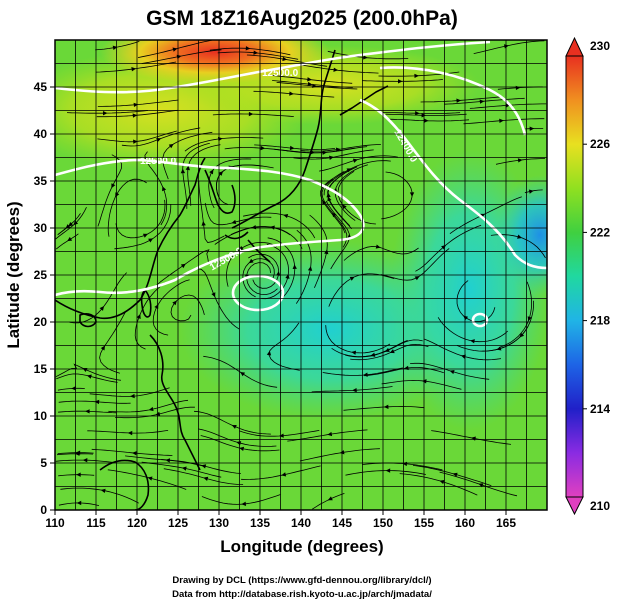 This screenshot has width=619, height=605. Describe the element at coordinates (600, 232) in the screenshot. I see `colorbar-tick-label: 222` at that location.